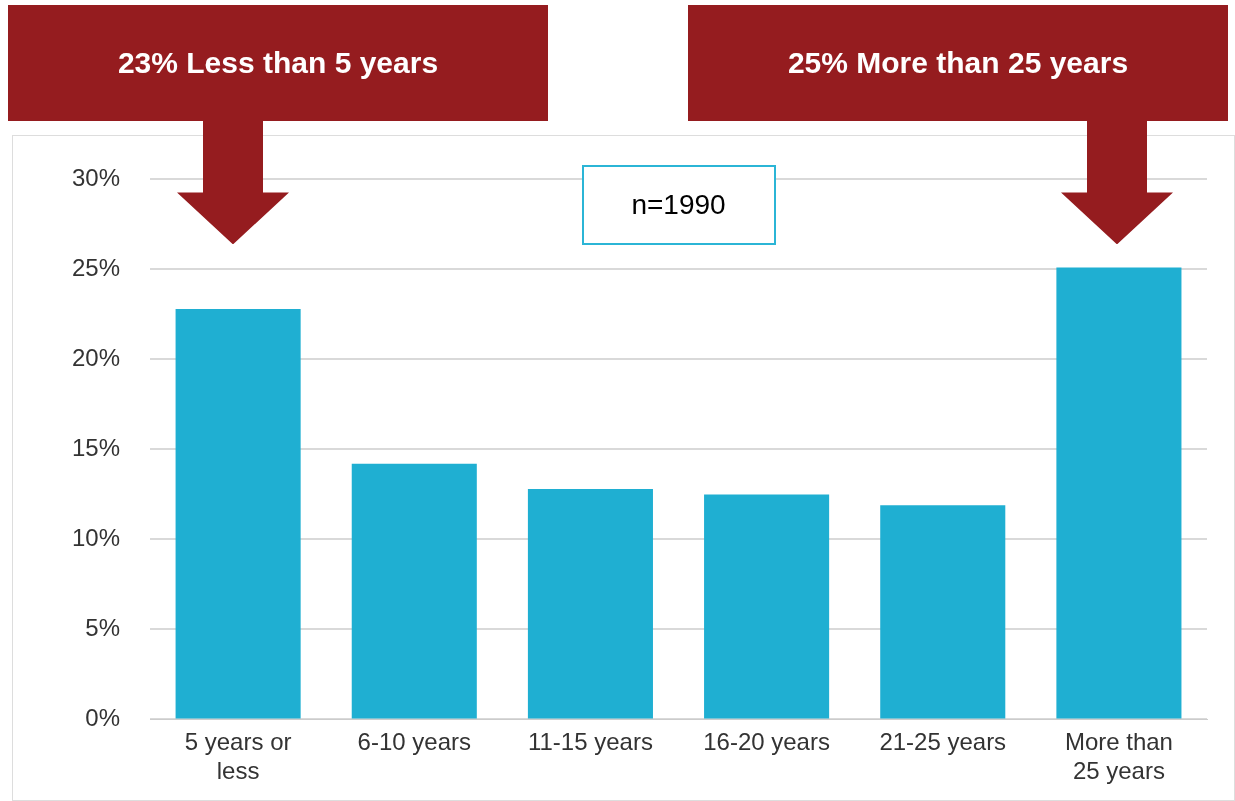 The height and width of the screenshot is (801, 1235). What do you see at coordinates (96, 538) in the screenshot?
I see `y-tick-label: 10%` at bounding box center [96, 538].